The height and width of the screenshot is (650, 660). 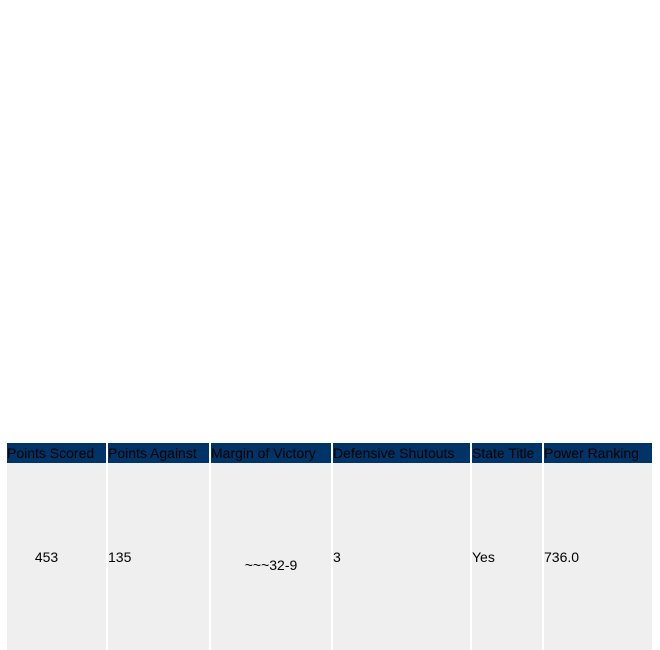 I want to click on cell: 135, so click(x=158, y=556).